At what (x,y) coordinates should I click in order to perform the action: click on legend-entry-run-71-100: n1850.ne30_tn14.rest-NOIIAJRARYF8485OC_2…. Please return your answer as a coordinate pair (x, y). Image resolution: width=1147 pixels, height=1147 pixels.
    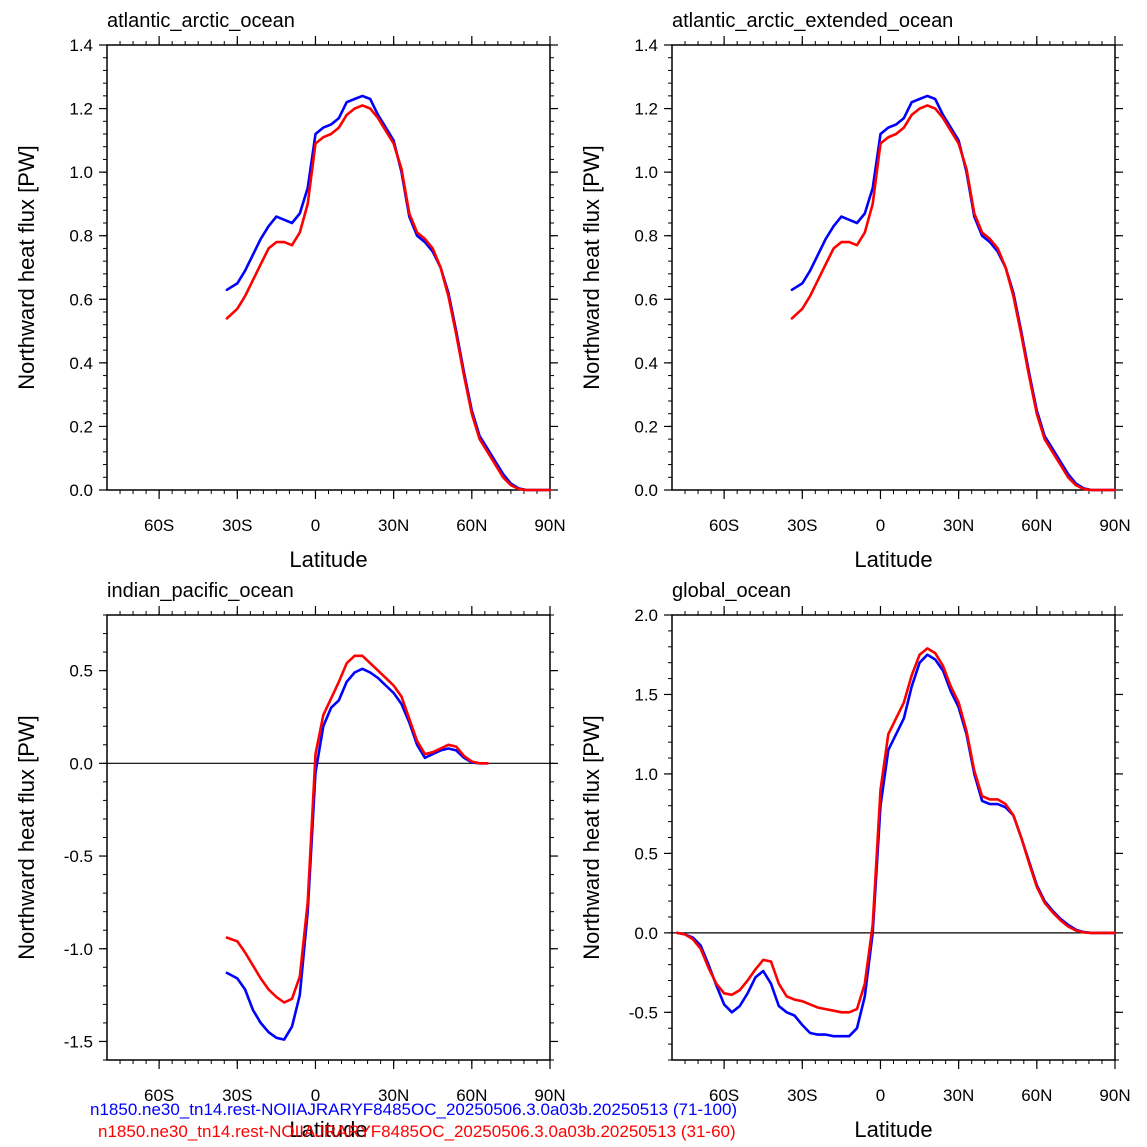
    Looking at the image, I should click on (414, 1109).